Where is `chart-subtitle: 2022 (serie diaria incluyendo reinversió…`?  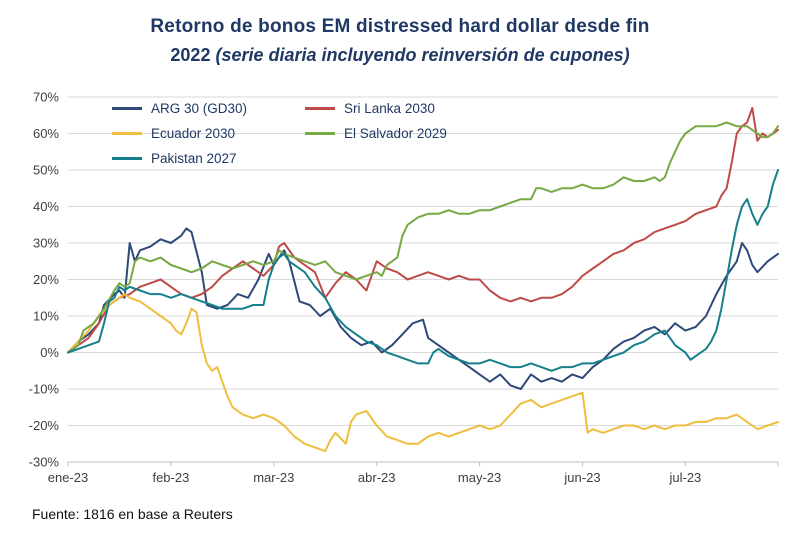 chart-subtitle: 2022 (serie diaria incluyendo reinversió… is located at coordinates (400, 55).